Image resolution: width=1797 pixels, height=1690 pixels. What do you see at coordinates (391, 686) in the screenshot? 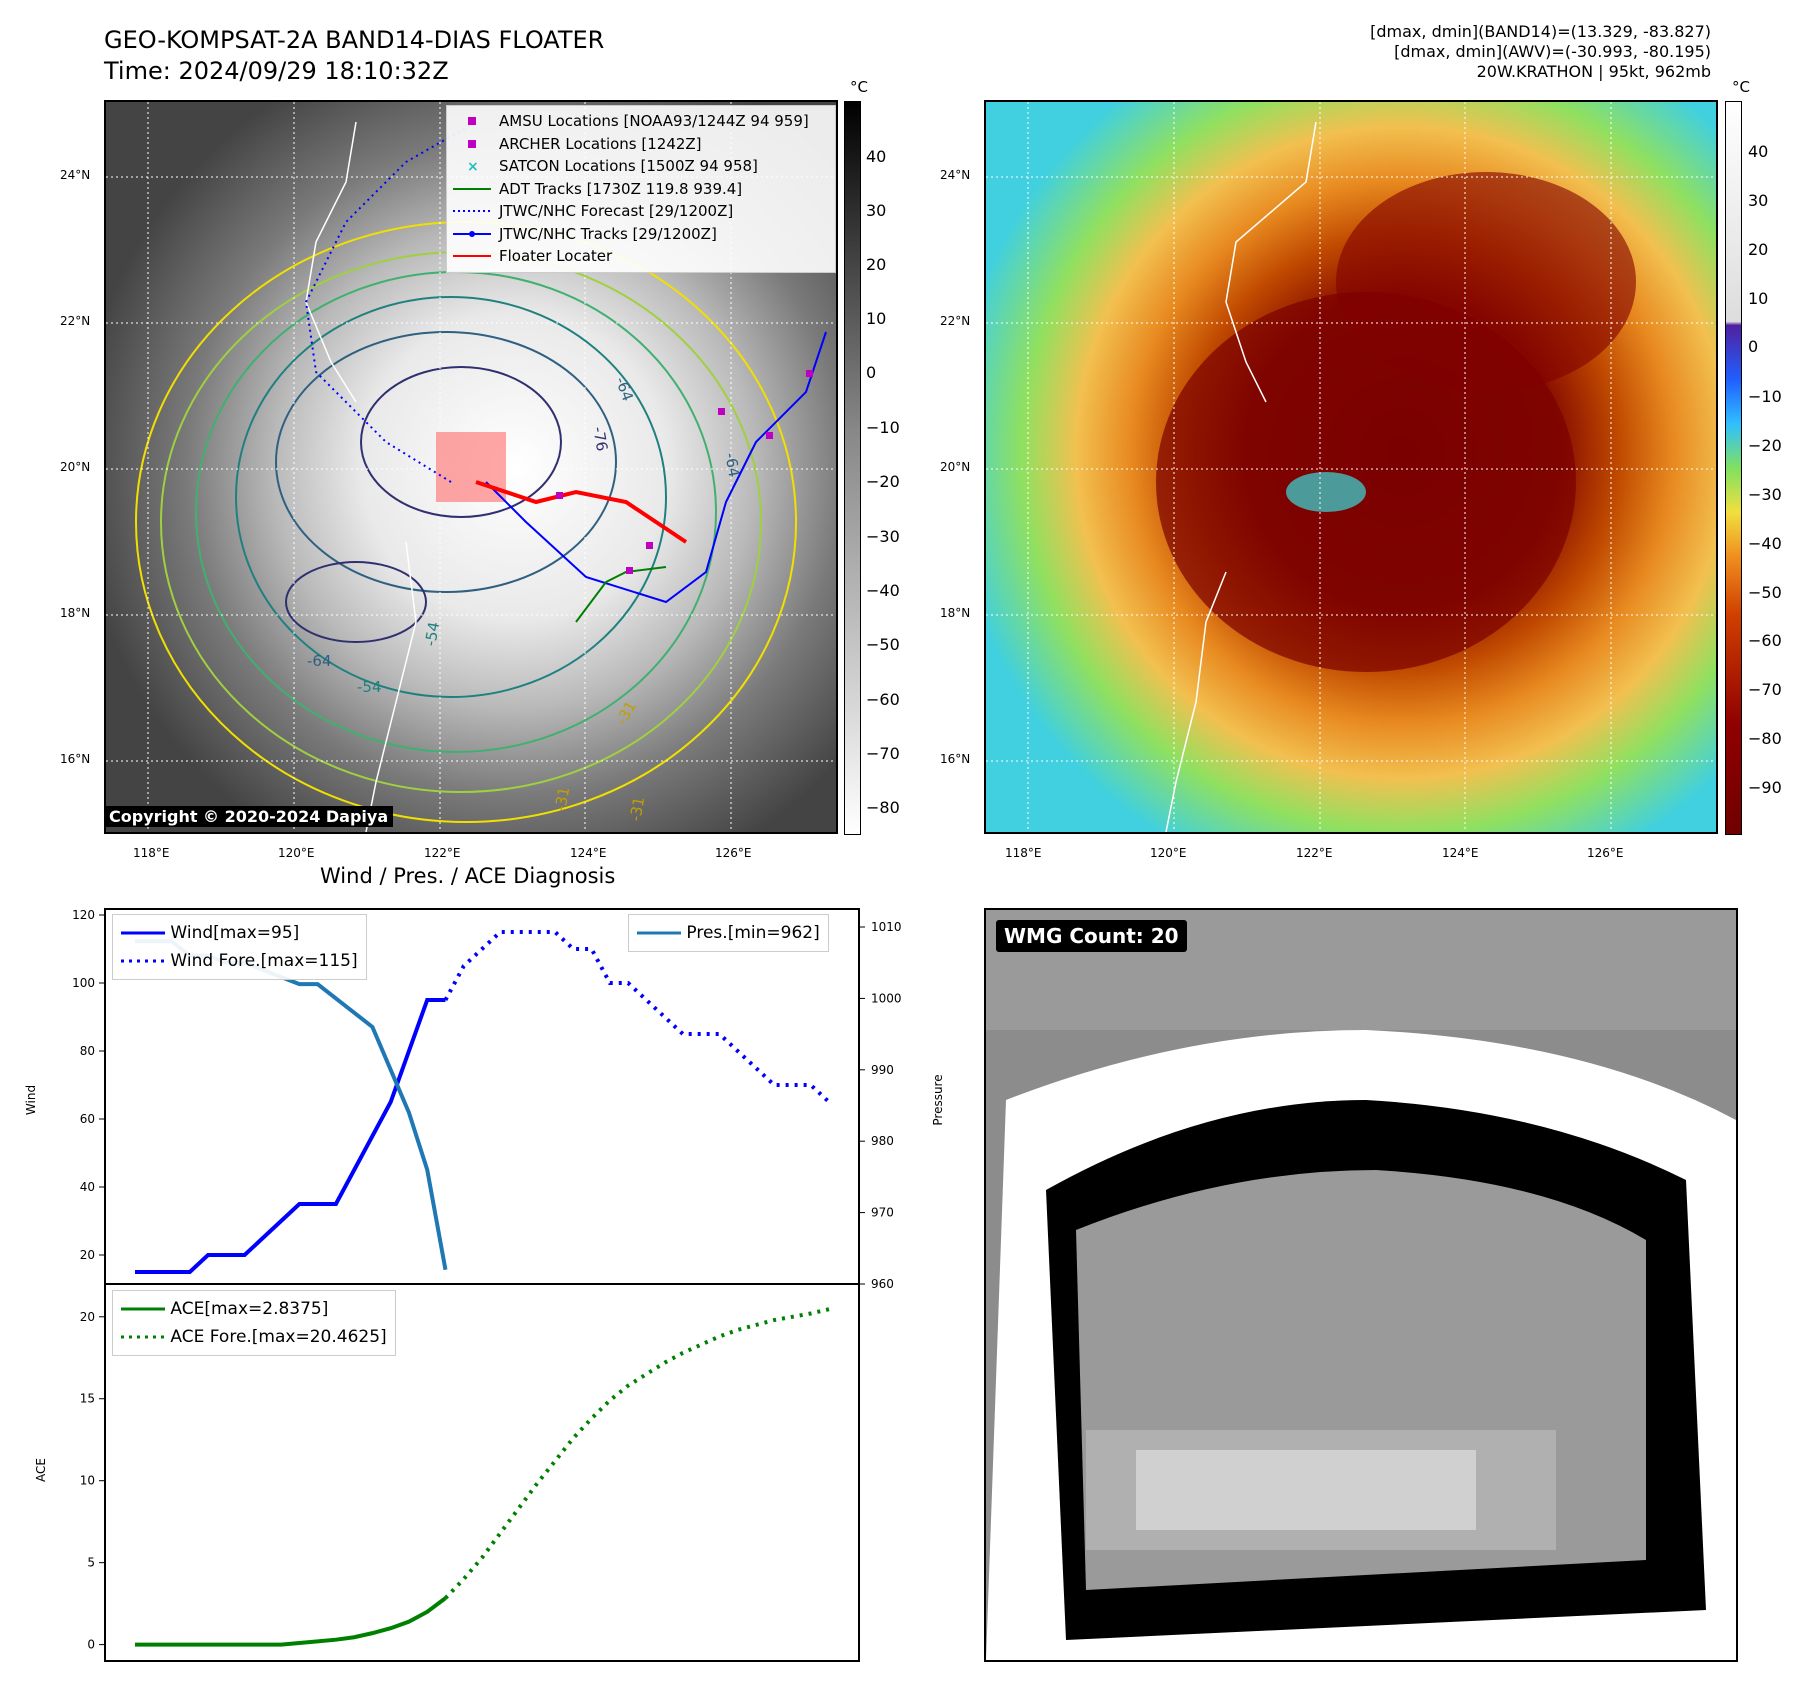
I see `coastline-luzon` at bounding box center [391, 686].